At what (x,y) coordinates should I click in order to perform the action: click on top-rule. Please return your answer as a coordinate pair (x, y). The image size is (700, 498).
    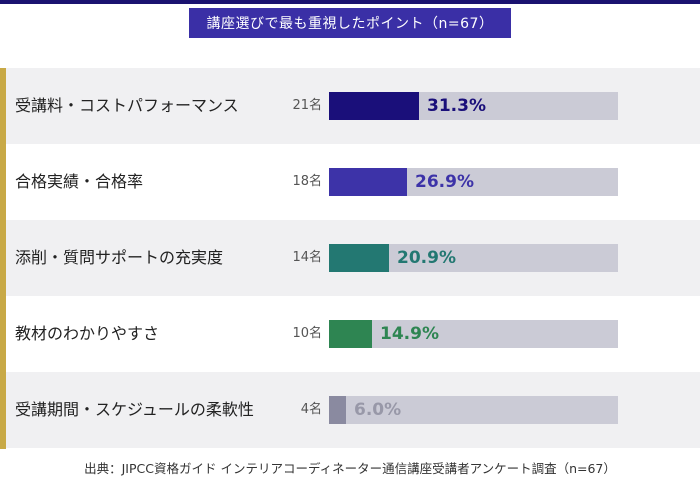
    Looking at the image, I should click on (350, 2).